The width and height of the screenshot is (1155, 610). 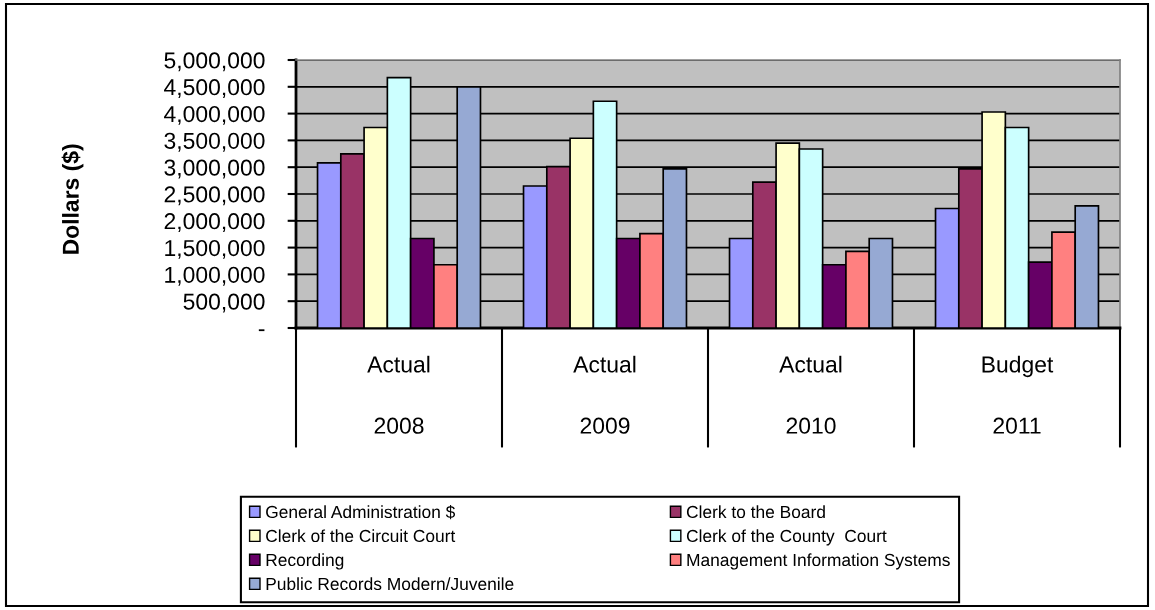 What do you see at coordinates (390, 584) in the screenshot?
I see `legend-label: Public Records Modern/Juvenile` at bounding box center [390, 584].